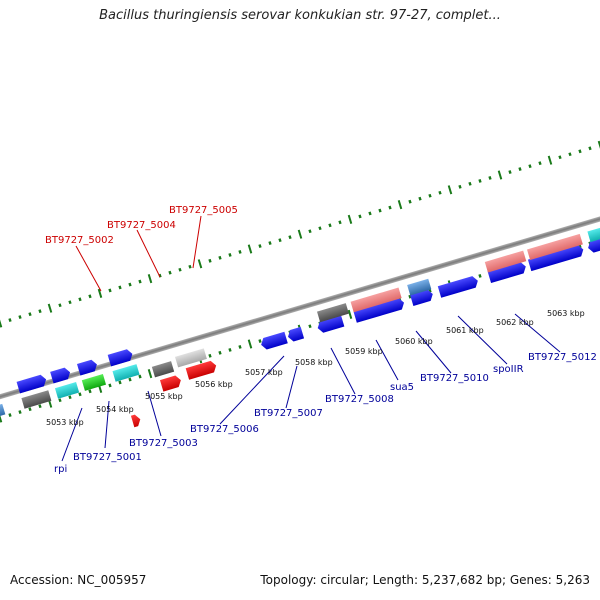 This screenshot has width=600, height=600. I want to click on gene-spoiir, so click(507, 272).